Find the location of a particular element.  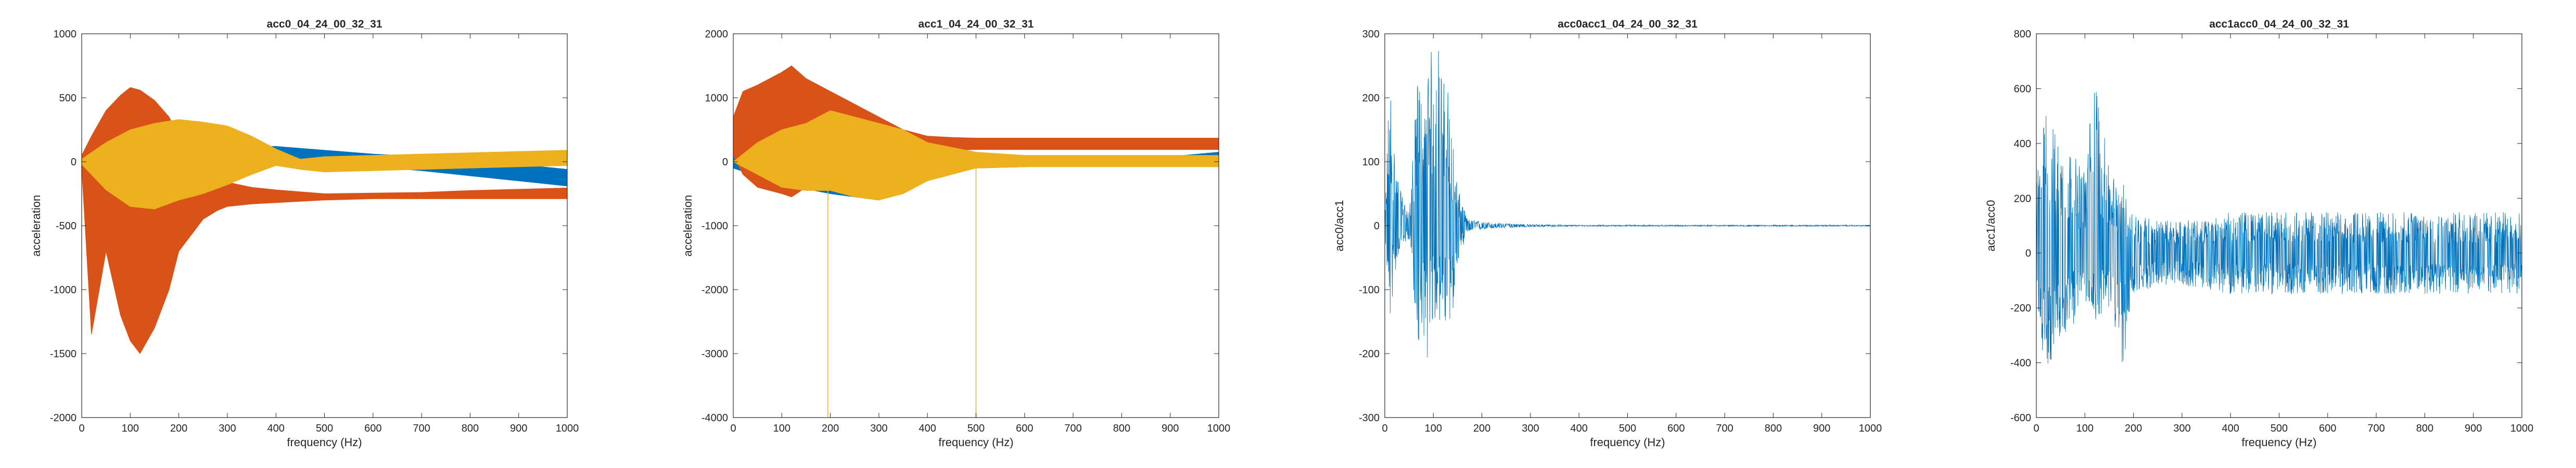

series-2-band is located at coordinates (324, 220).